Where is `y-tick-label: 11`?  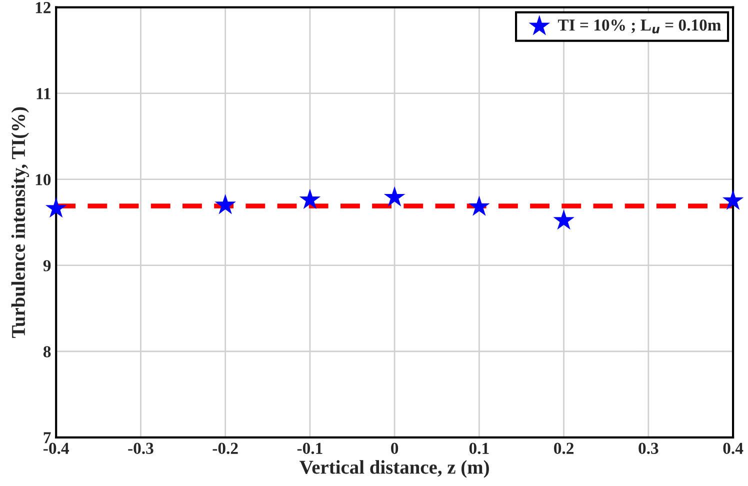
y-tick-label: 11 is located at coordinates (43, 94).